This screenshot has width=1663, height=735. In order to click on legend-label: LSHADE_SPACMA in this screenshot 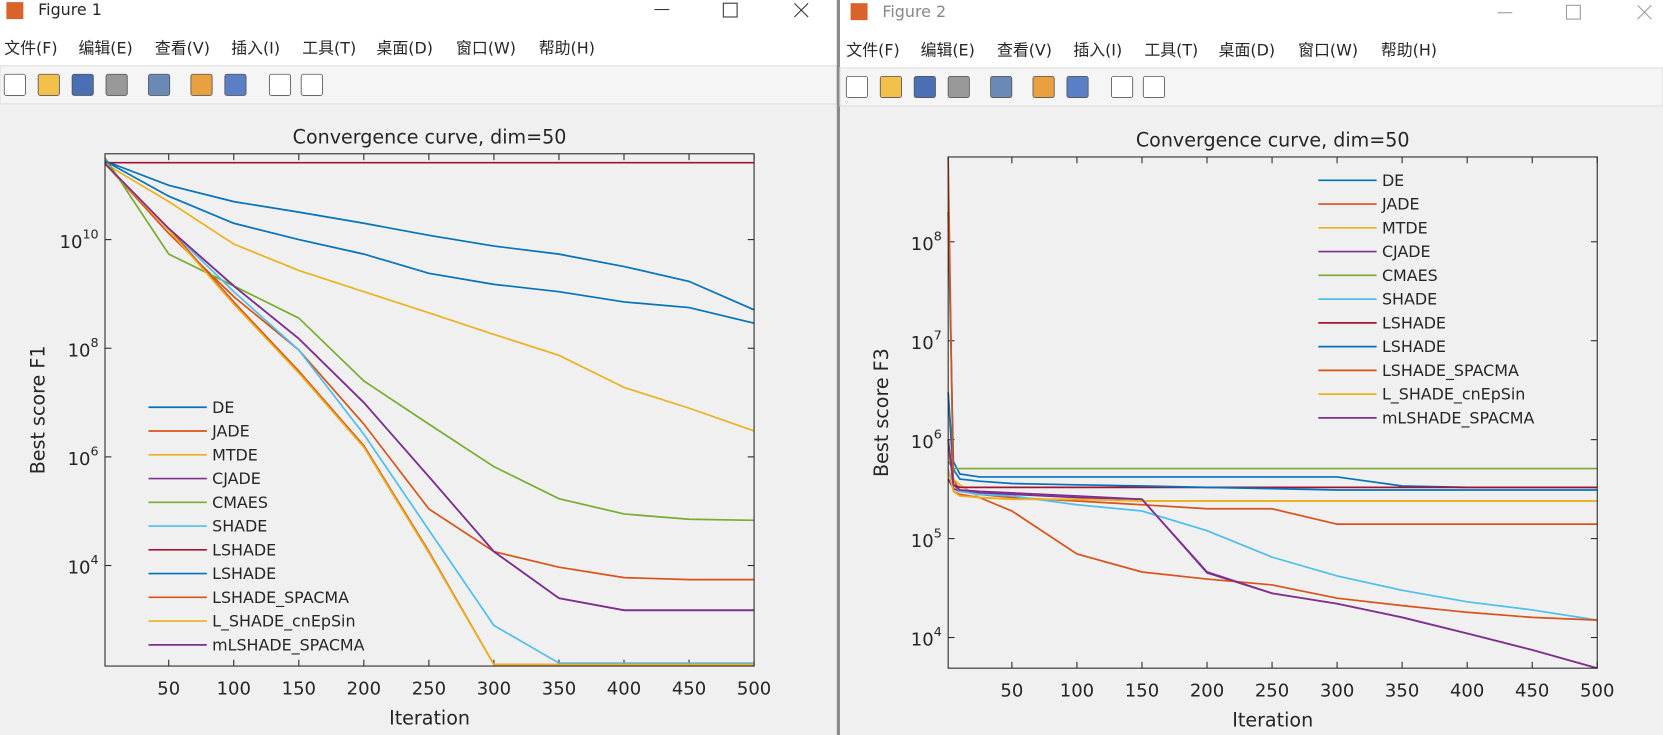, I will do `click(280, 598)`.